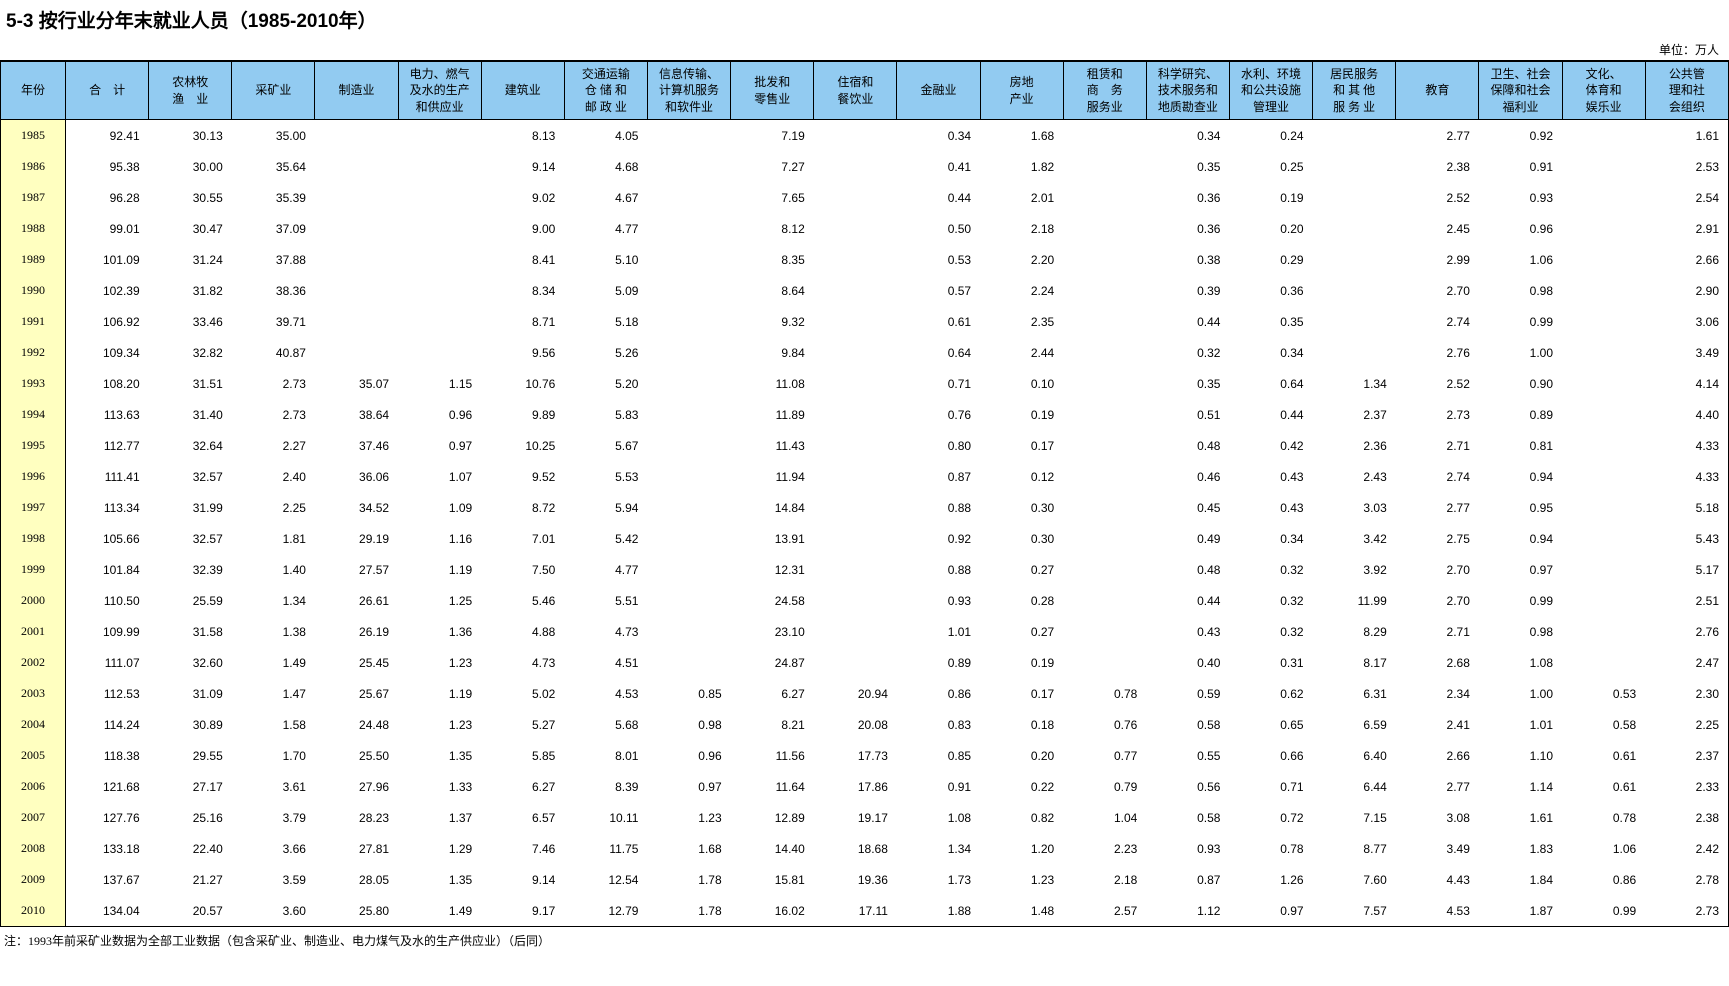 The width and height of the screenshot is (1729, 986). What do you see at coordinates (1292, 197) in the screenshot?
I see `value-cell: 0.19` at bounding box center [1292, 197].